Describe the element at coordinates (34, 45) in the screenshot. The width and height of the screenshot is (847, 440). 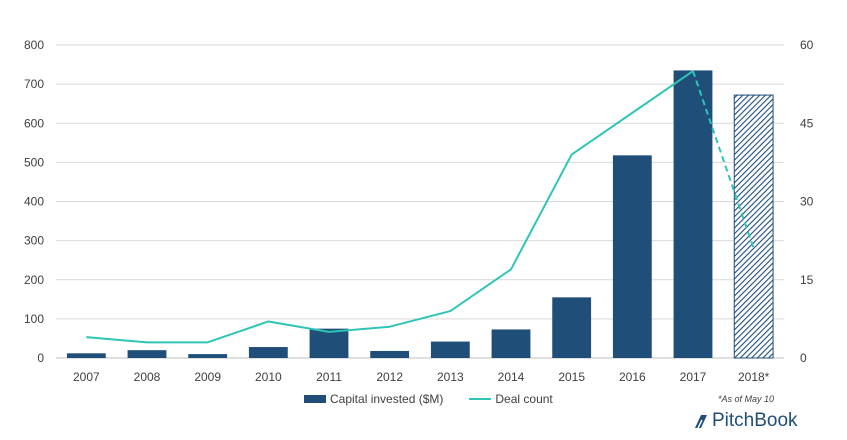
I see `y-tick-label: 800` at that location.